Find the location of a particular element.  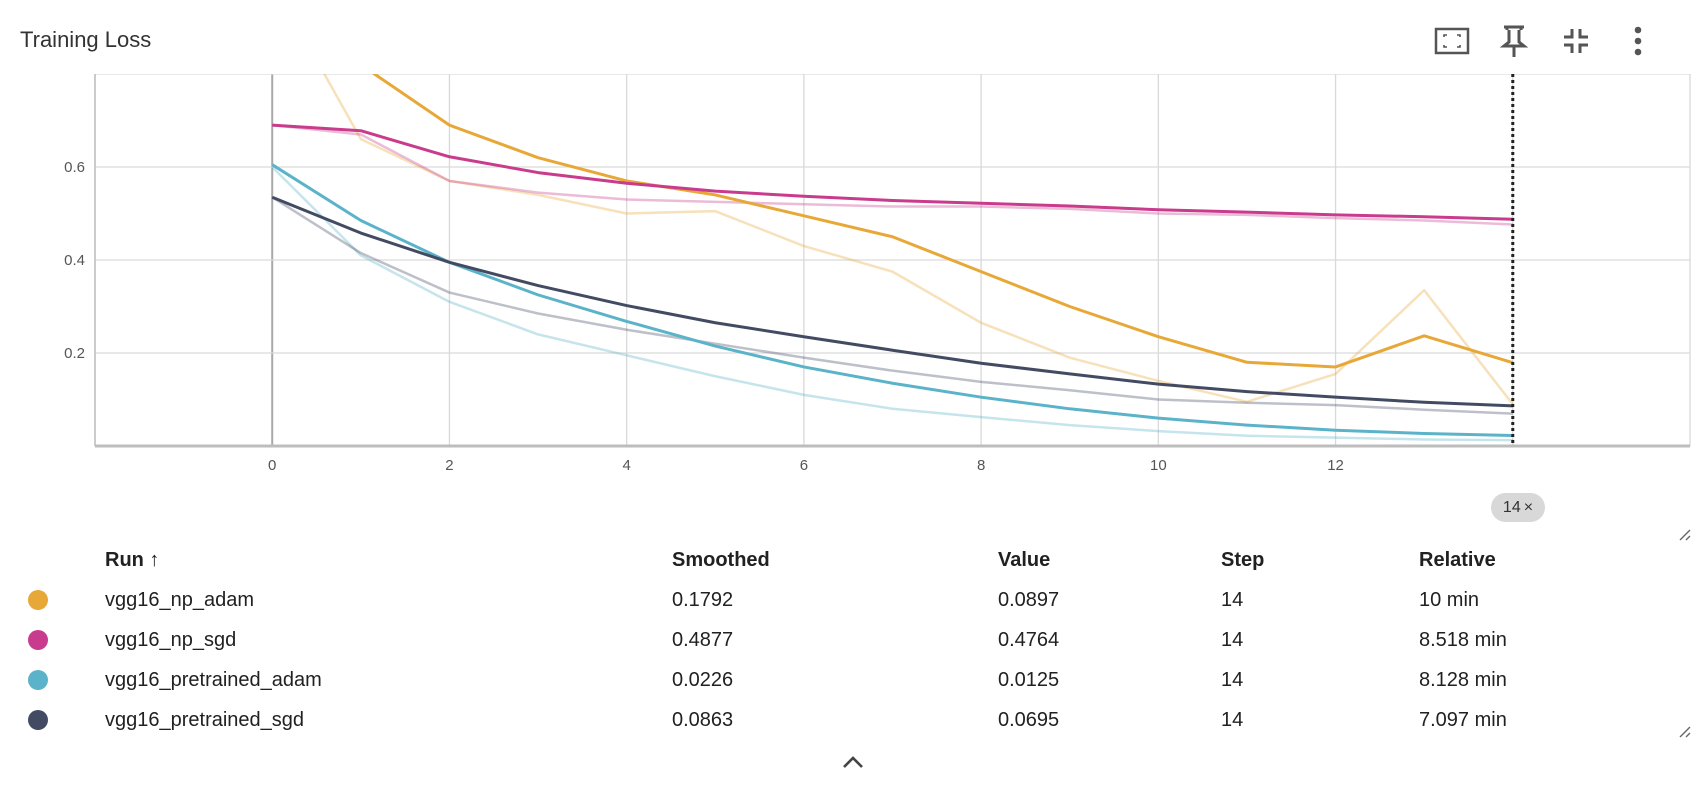

raw-value: 0.0897 is located at coordinates (1029, 599).